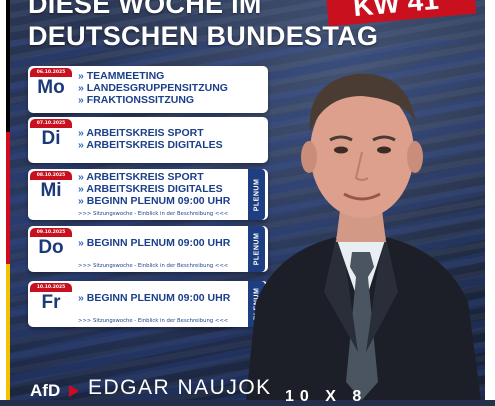 Image resolution: width=495 pixels, height=406 pixels. Describe the element at coordinates (256, 249) in the screenshot. I see `plenum-tag-thursday: PLENUM` at that location.